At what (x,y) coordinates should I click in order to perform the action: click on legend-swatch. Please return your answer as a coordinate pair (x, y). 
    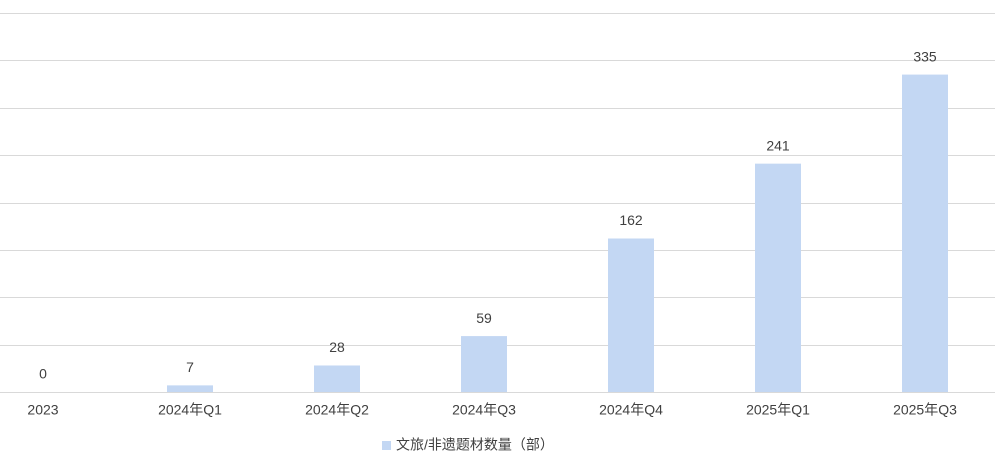
    Looking at the image, I should click on (386, 445).